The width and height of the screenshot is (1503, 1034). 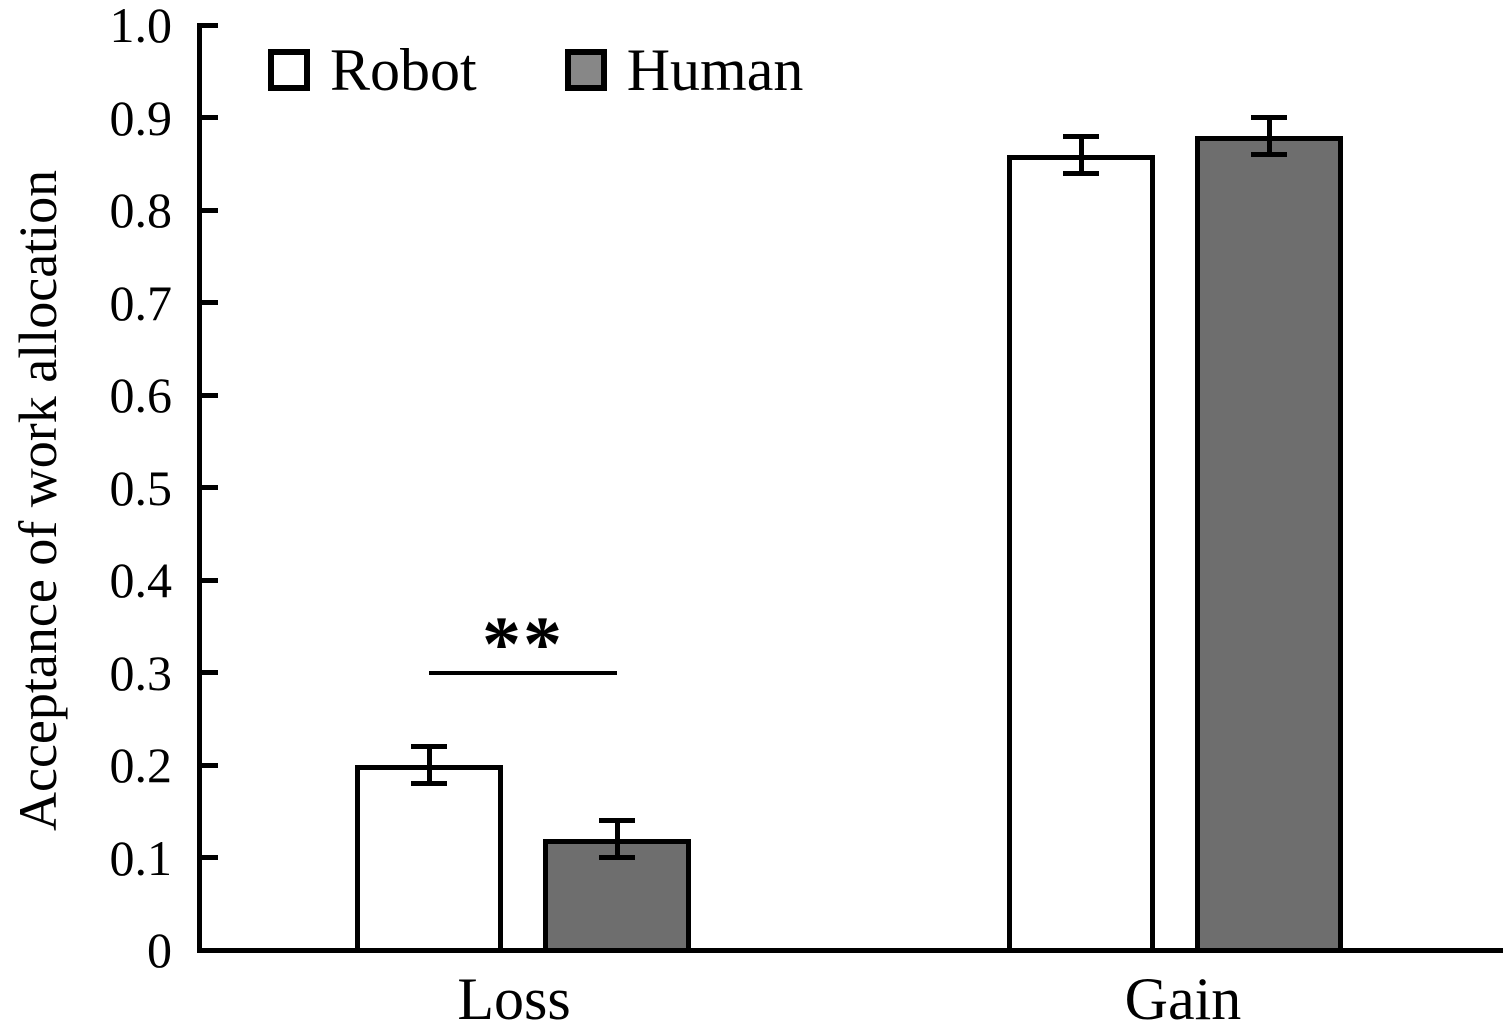 What do you see at coordinates (1183, 999) in the screenshot?
I see `x-category-label-gain: Gain` at bounding box center [1183, 999].